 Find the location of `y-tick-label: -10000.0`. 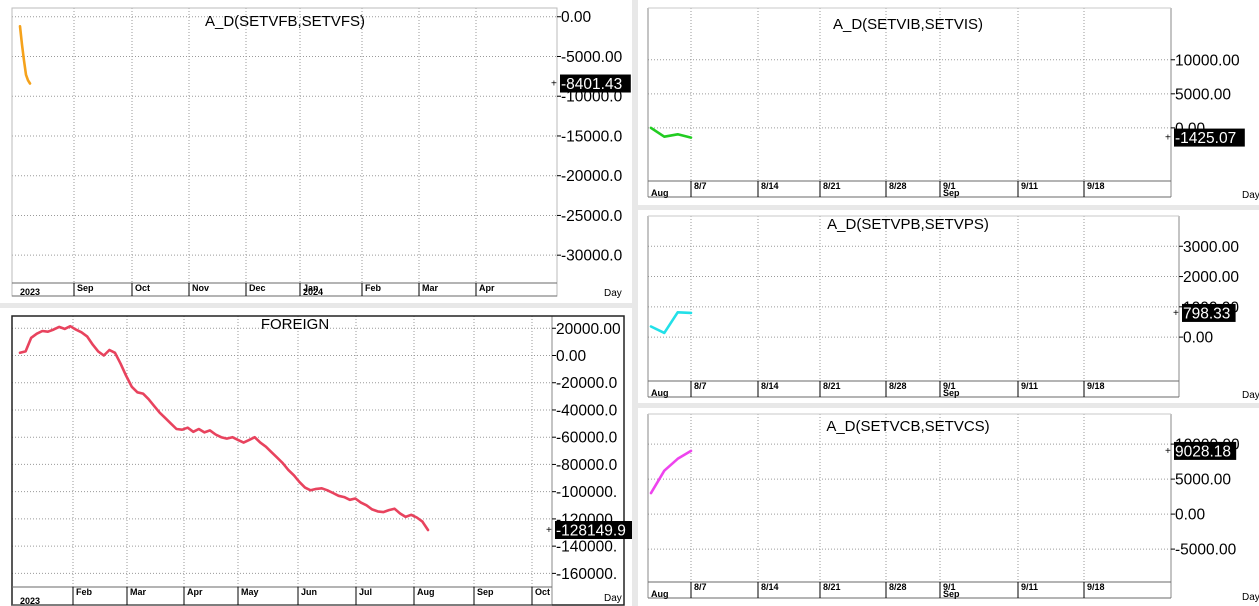

y-tick-label: -10000.0 is located at coordinates (592, 97).